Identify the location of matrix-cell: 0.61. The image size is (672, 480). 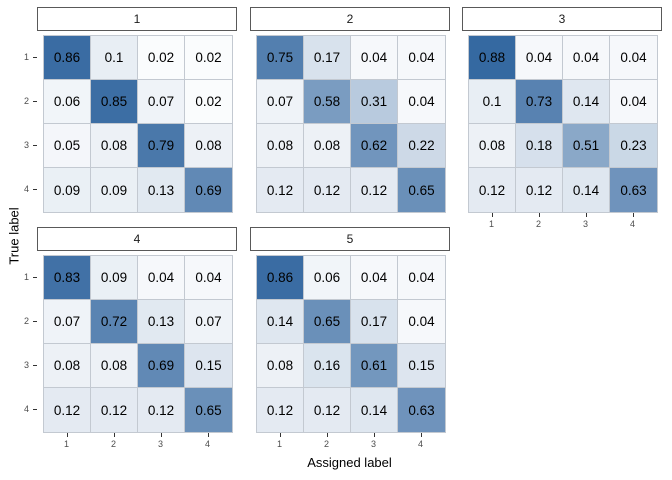
(374, 366).